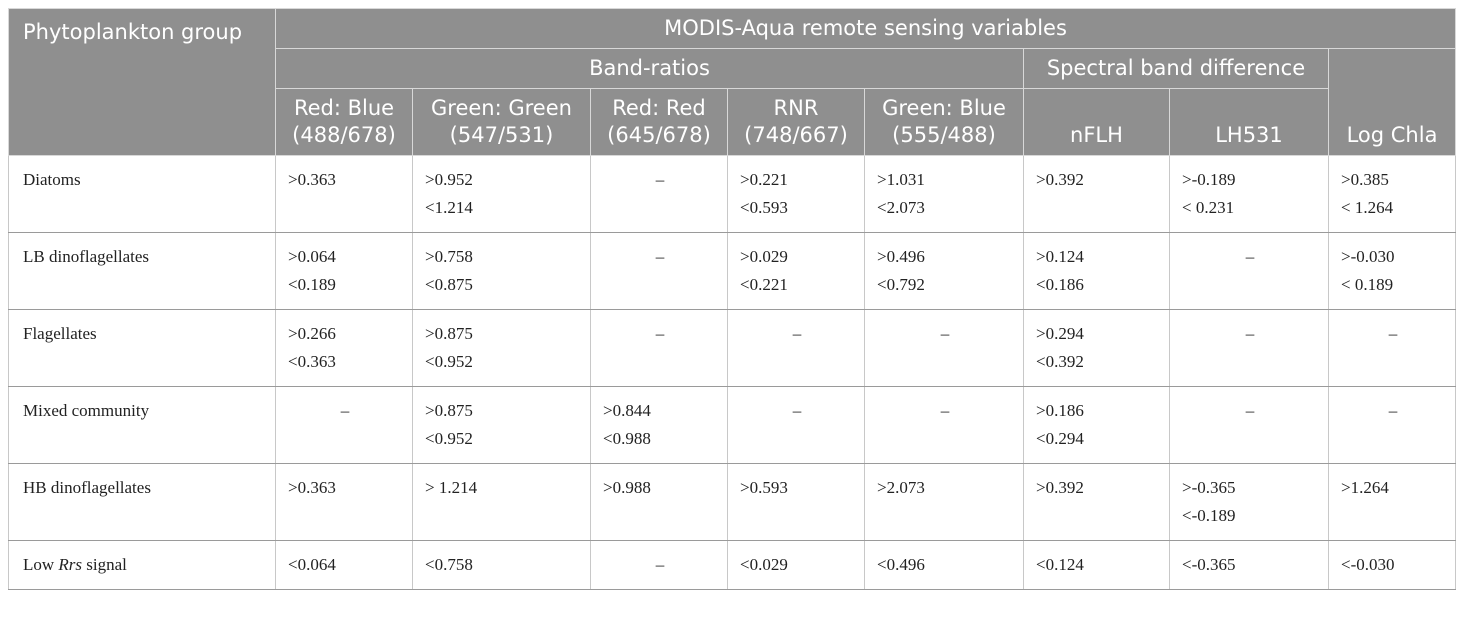 The height and width of the screenshot is (629, 1460). What do you see at coordinates (764, 179) in the screenshot?
I see `cell-line: >0.221` at bounding box center [764, 179].